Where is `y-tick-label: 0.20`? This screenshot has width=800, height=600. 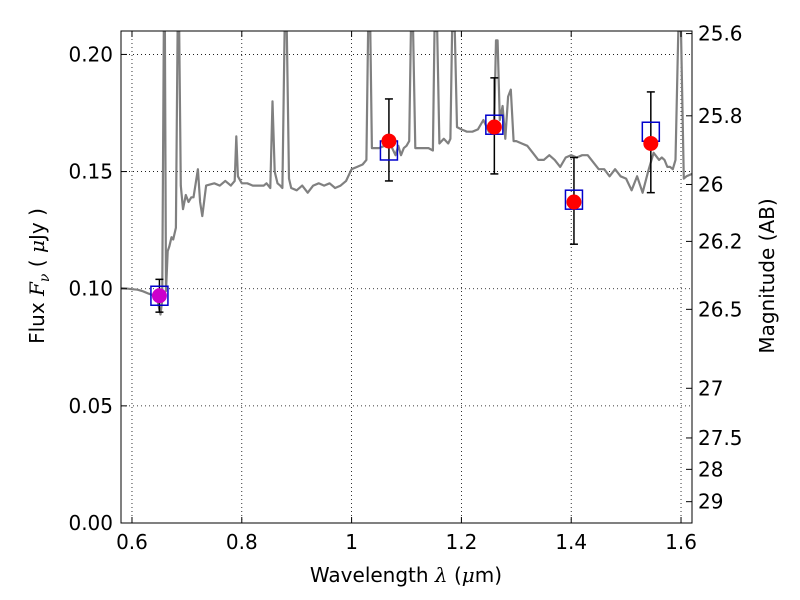
y-tick-label: 0.20 is located at coordinates (90, 54).